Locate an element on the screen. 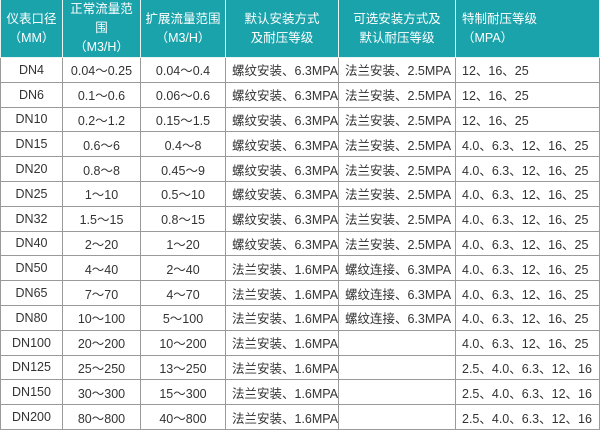 Image resolution: width=600 pixels, height=430 pixels. header-line: 默认安装方式 is located at coordinates (282, 18).